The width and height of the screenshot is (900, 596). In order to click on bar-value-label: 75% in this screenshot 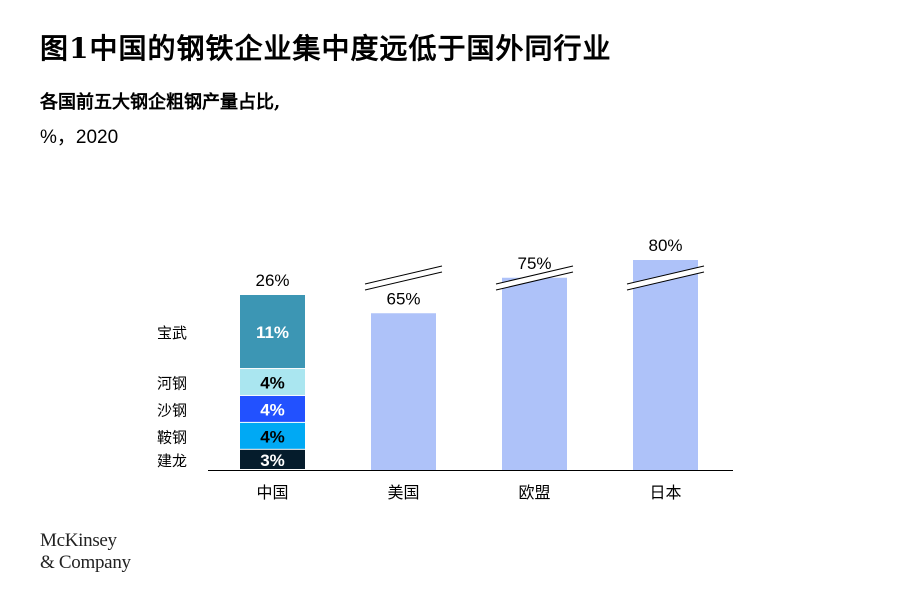, I will do `click(534, 263)`.